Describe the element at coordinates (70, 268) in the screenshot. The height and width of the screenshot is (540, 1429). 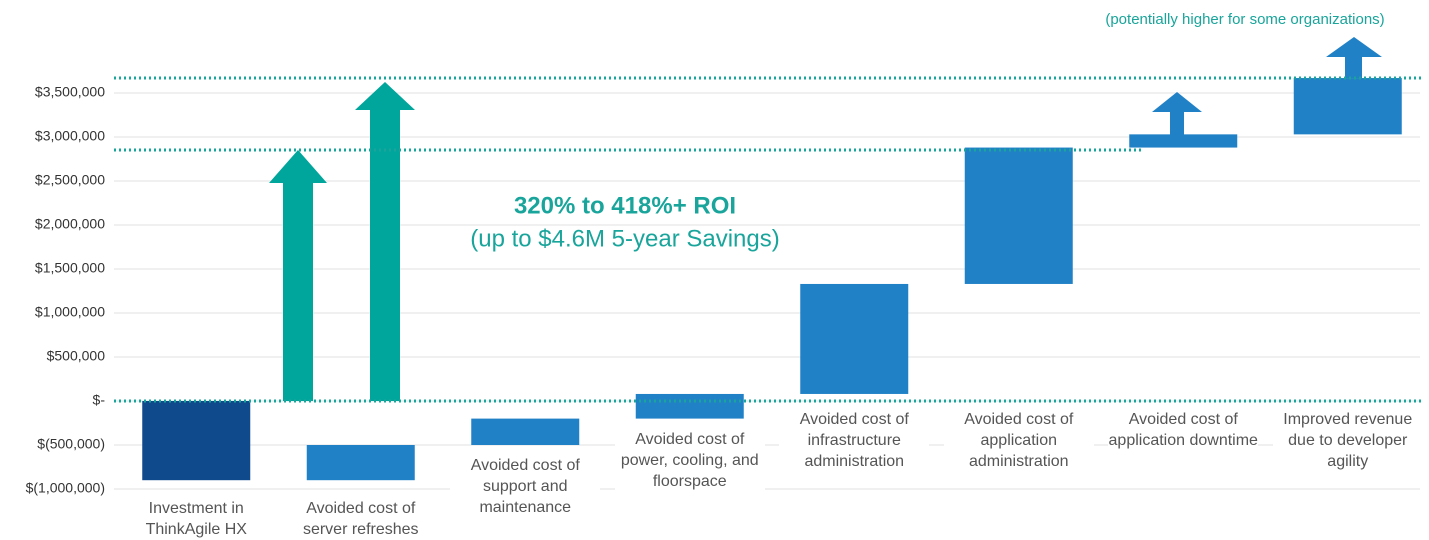
I see `y-tick-label: $1,500,000` at that location.